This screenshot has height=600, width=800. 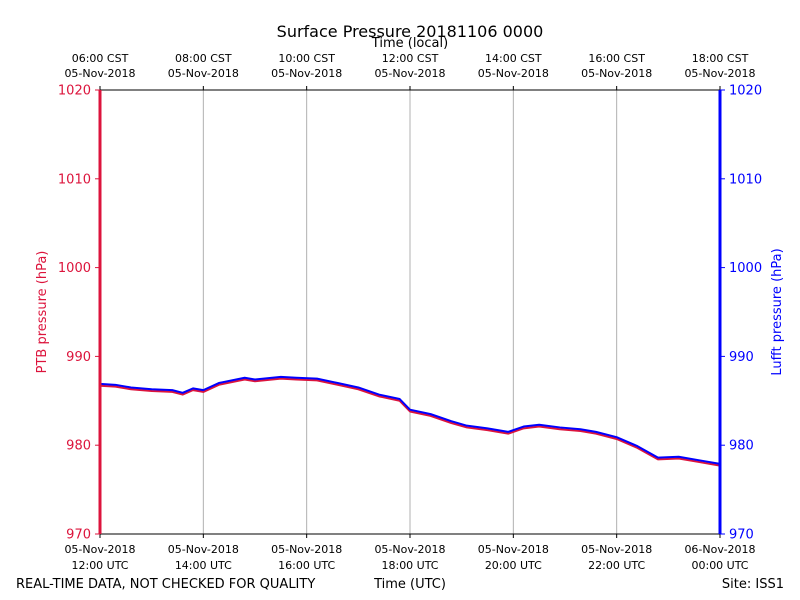 What do you see at coordinates (306, 549) in the screenshot?
I see `bottom-tick-date-2: 05-Nov-2018` at bounding box center [306, 549].